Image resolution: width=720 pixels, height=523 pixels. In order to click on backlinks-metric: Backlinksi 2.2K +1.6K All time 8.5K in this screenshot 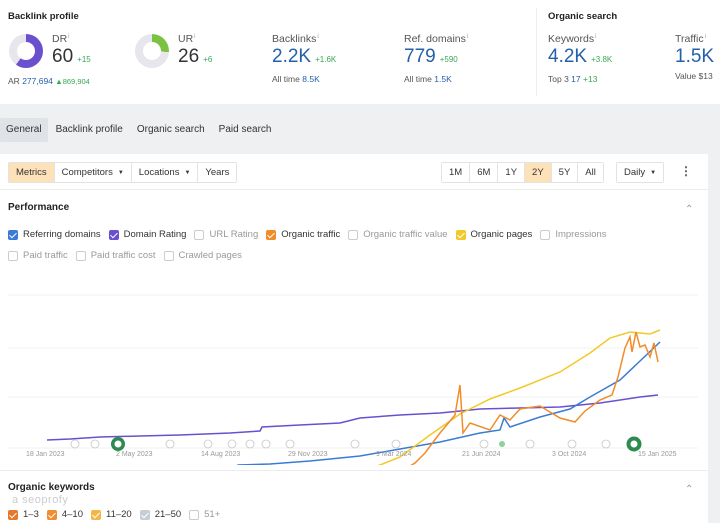, I will do `click(304, 58)`.